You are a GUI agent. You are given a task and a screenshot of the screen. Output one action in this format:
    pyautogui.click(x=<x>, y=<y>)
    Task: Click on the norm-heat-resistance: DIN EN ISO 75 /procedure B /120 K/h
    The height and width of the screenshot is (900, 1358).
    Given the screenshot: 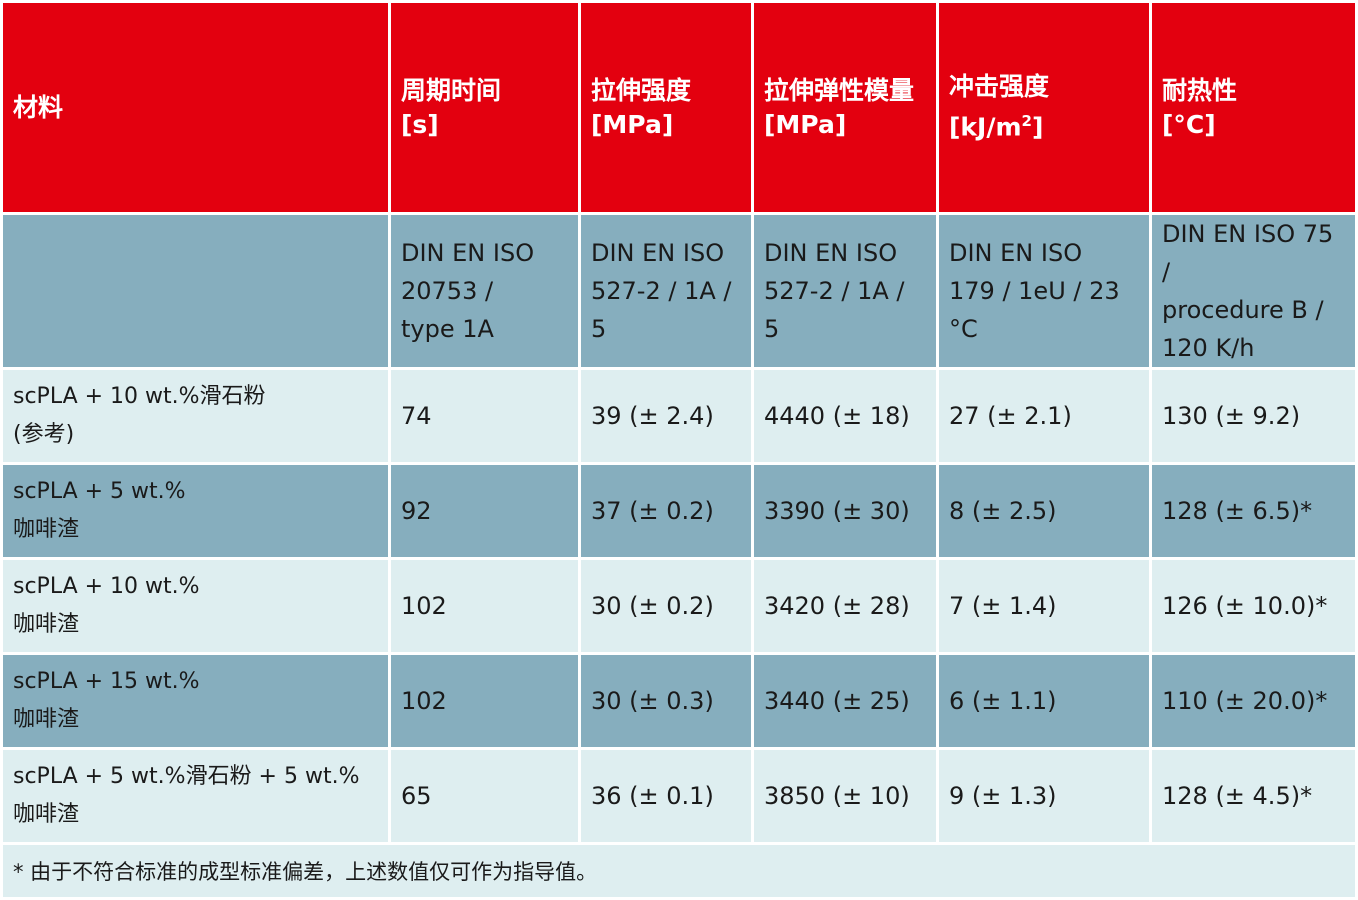 What is the action you would take?
    pyautogui.click(x=1253, y=291)
    